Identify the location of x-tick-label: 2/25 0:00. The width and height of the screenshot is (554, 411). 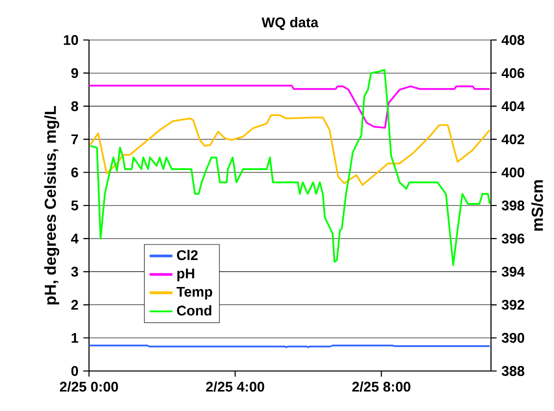
(89, 386).